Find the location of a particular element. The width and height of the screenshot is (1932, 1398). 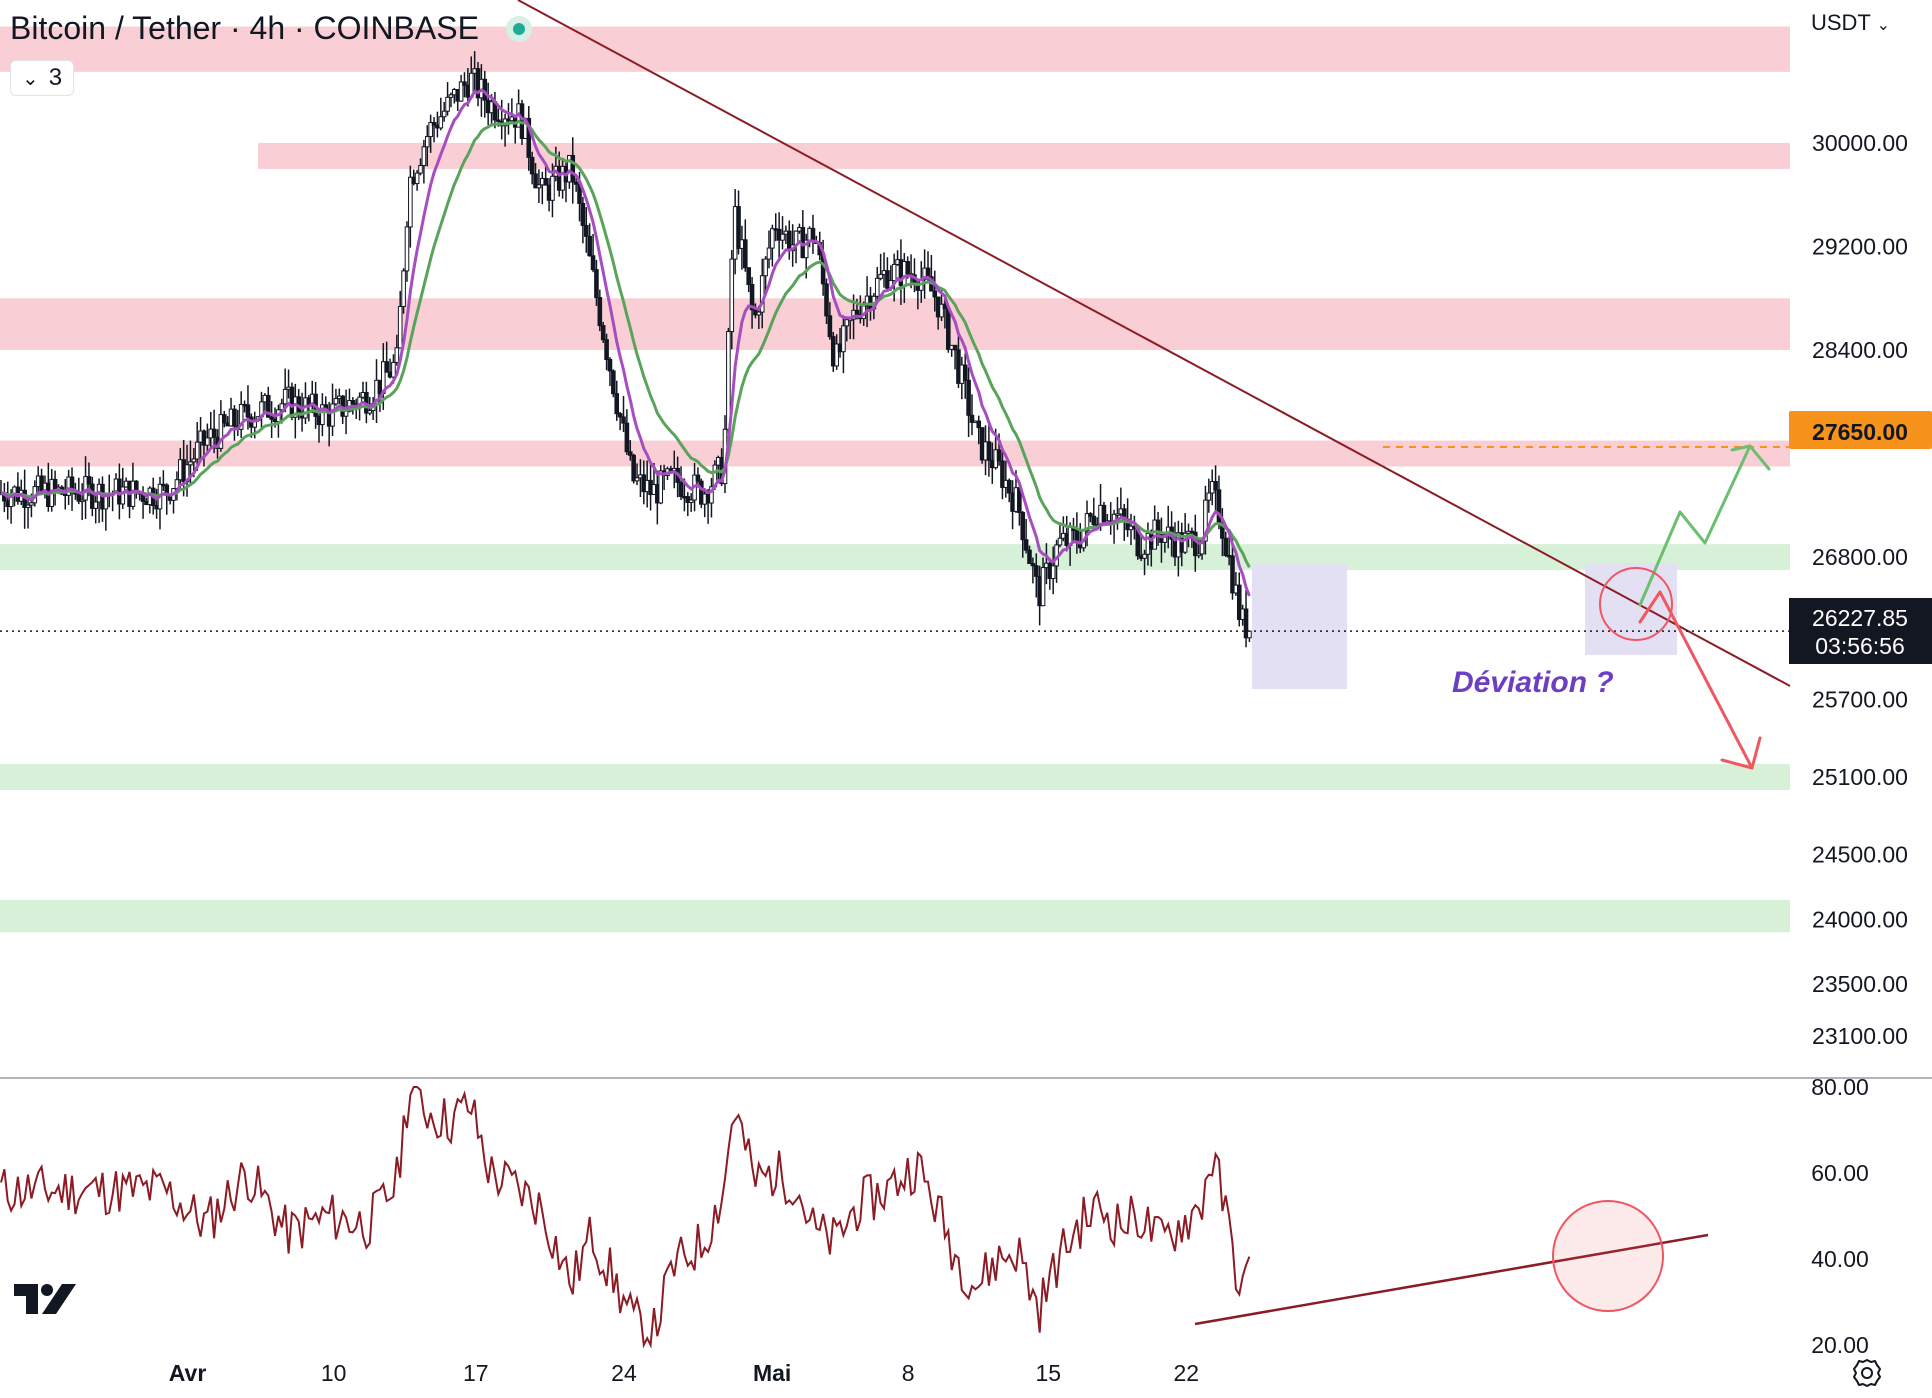

bullish-scenario-arrow is located at coordinates (1695, 525).